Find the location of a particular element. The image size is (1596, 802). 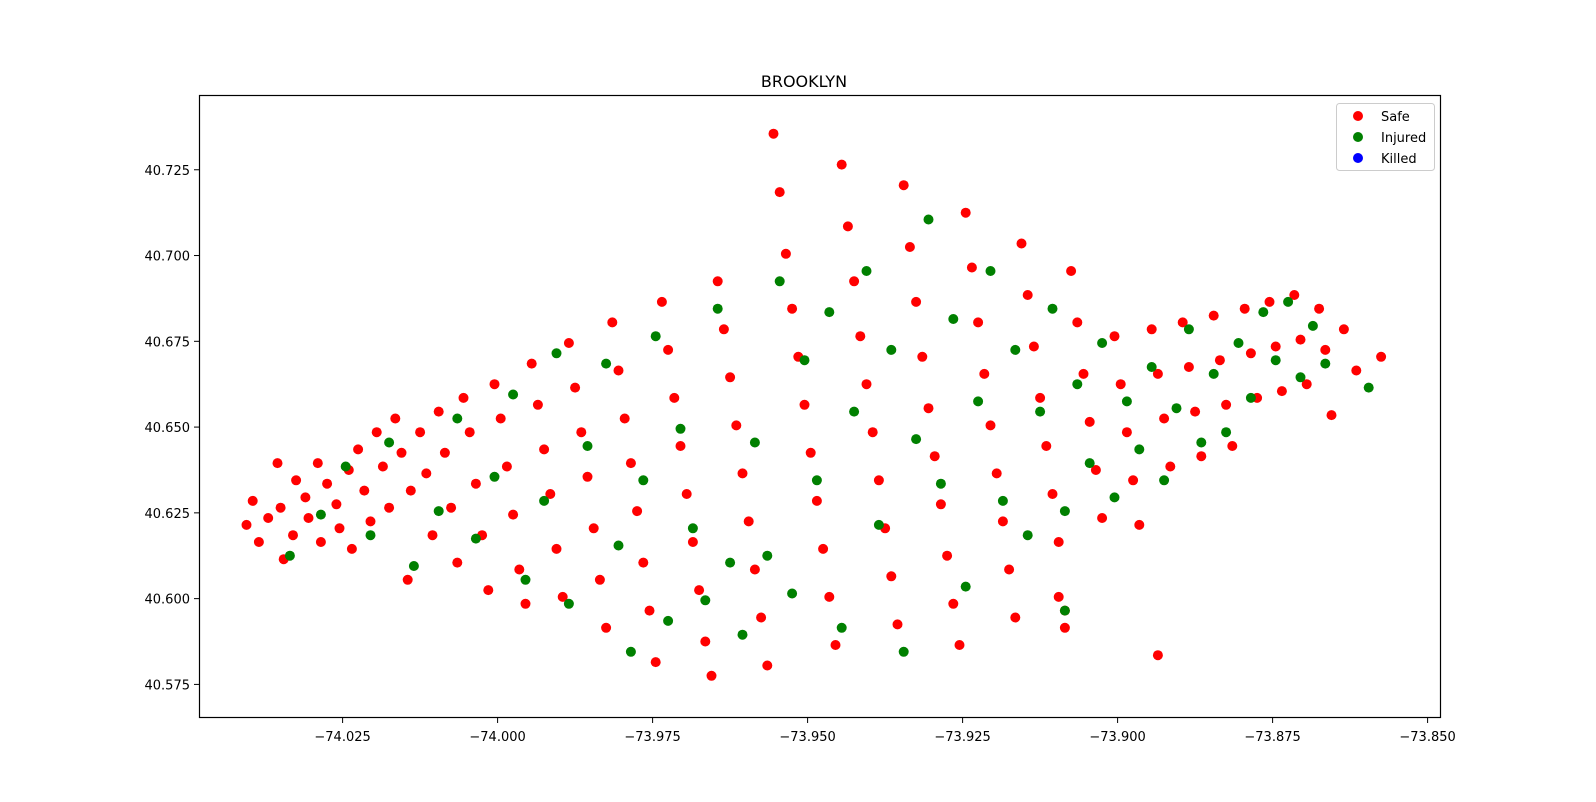

x-tick-label: −74.000 is located at coordinates (497, 737).